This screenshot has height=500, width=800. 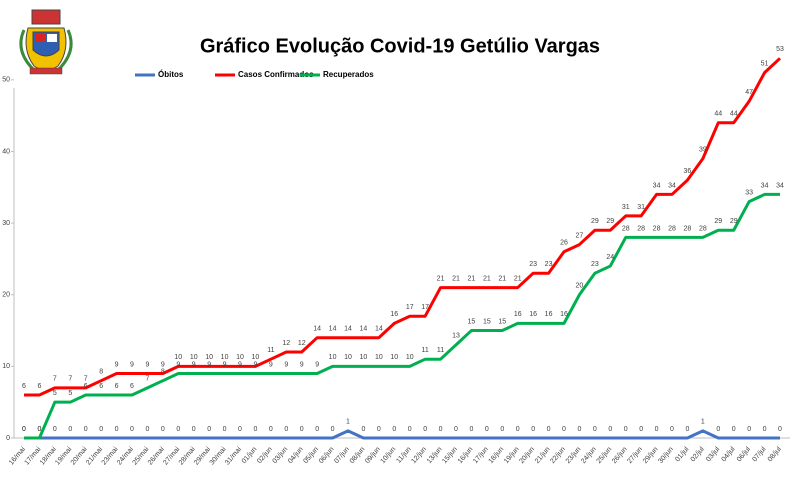 I want to click on data-label: 1, so click(x=348, y=422).